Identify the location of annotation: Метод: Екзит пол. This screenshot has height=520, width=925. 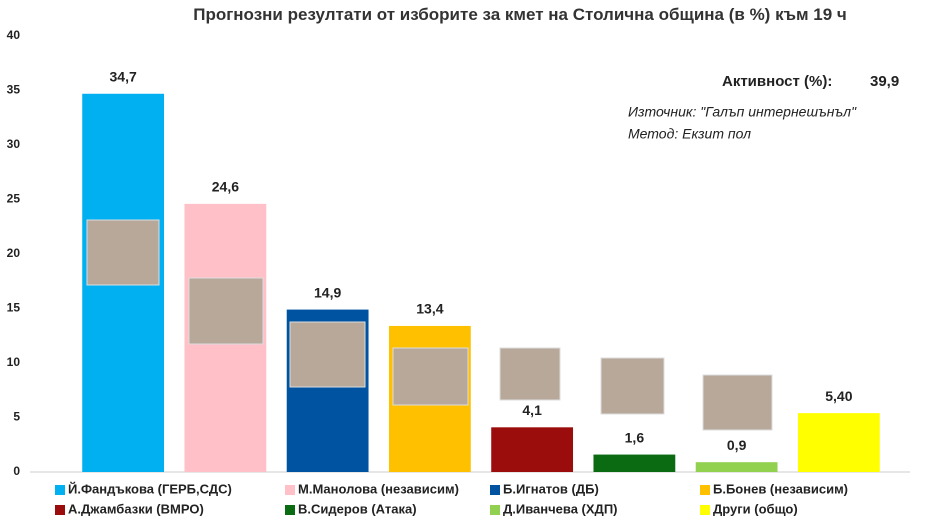
(689, 134).